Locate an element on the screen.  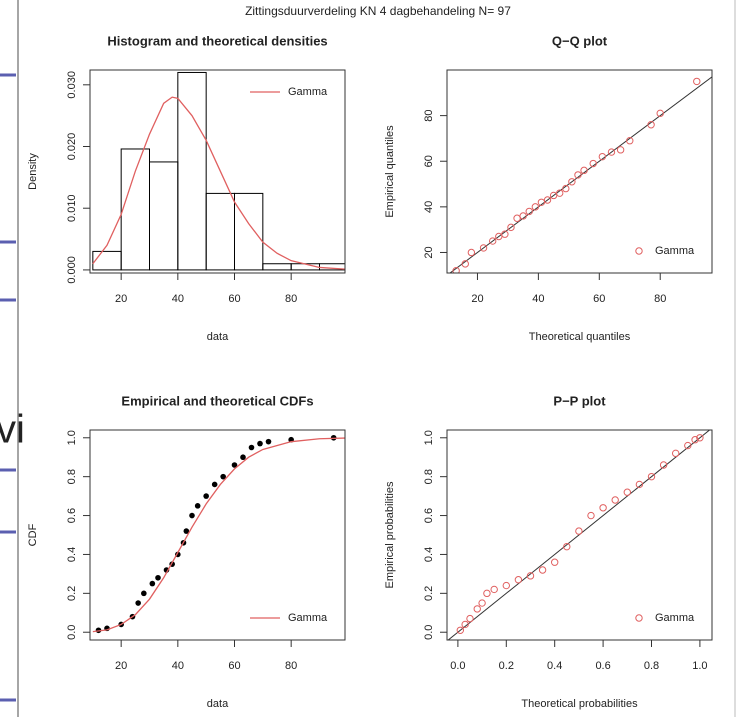
bar is located at coordinates (192, 171).